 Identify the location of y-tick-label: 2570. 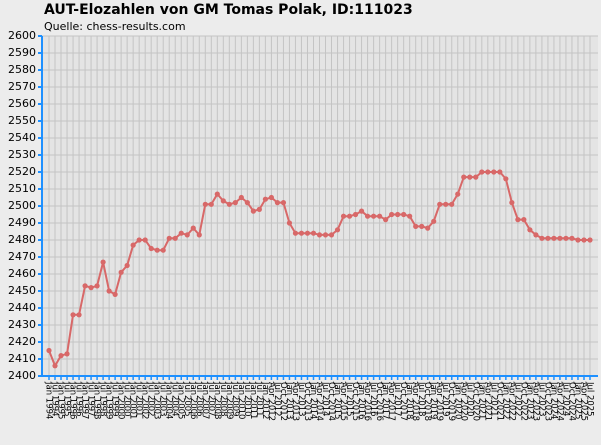
(22, 86).